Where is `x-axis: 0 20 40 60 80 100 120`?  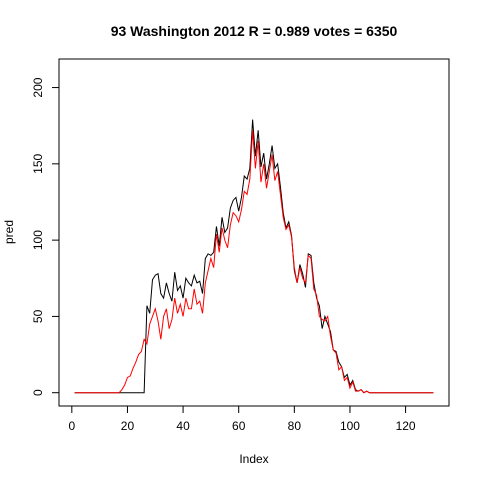 x-axis: 0 20 40 60 80 100 120 is located at coordinates (242, 419).